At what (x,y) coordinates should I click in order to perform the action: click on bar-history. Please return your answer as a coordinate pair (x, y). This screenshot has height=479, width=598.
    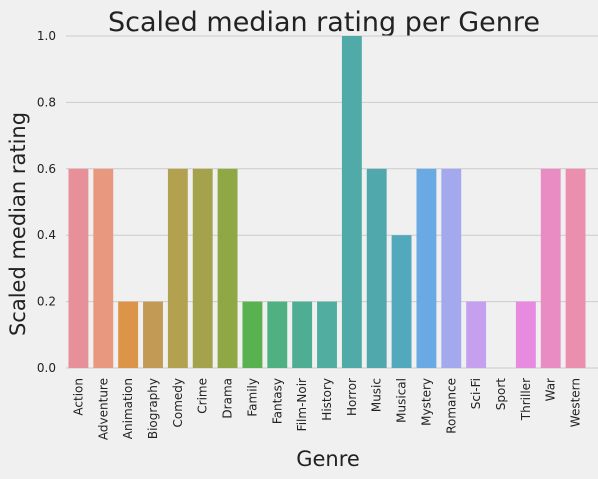
    Looking at the image, I should click on (327, 334).